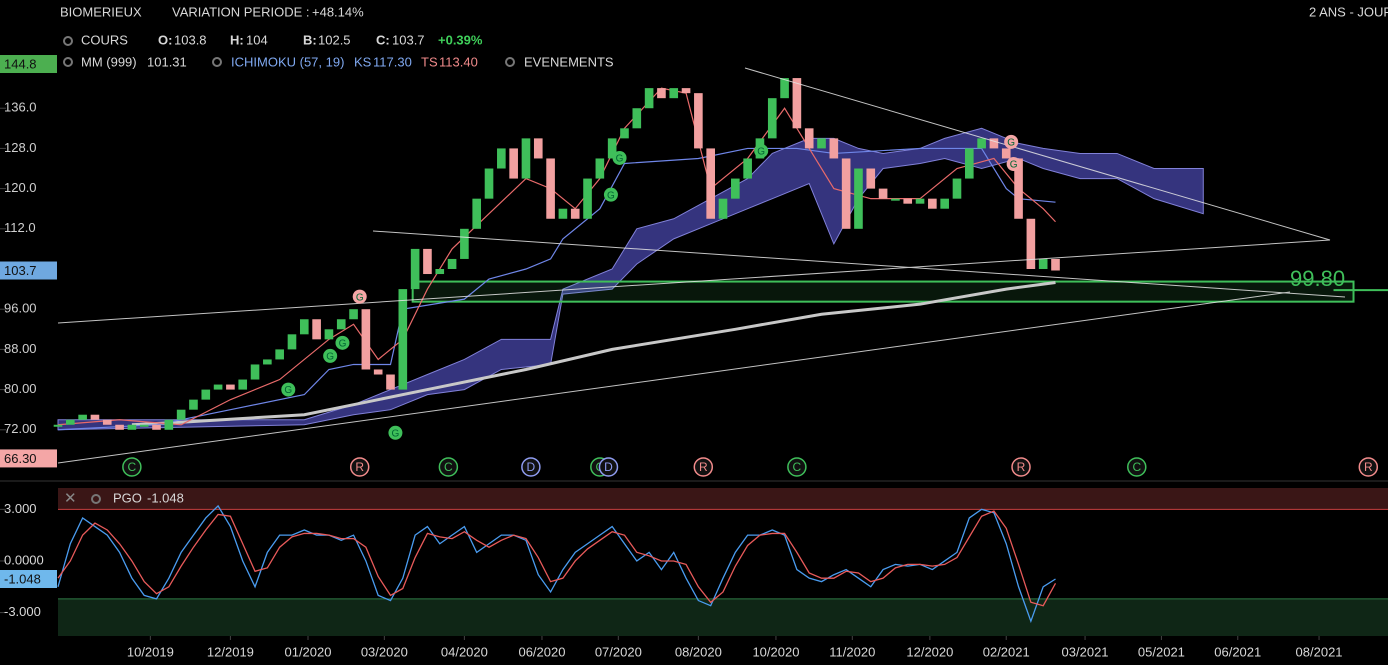  Describe the element at coordinates (1161, 651) in the screenshot. I see `x-tick-label: 05/2021` at that location.